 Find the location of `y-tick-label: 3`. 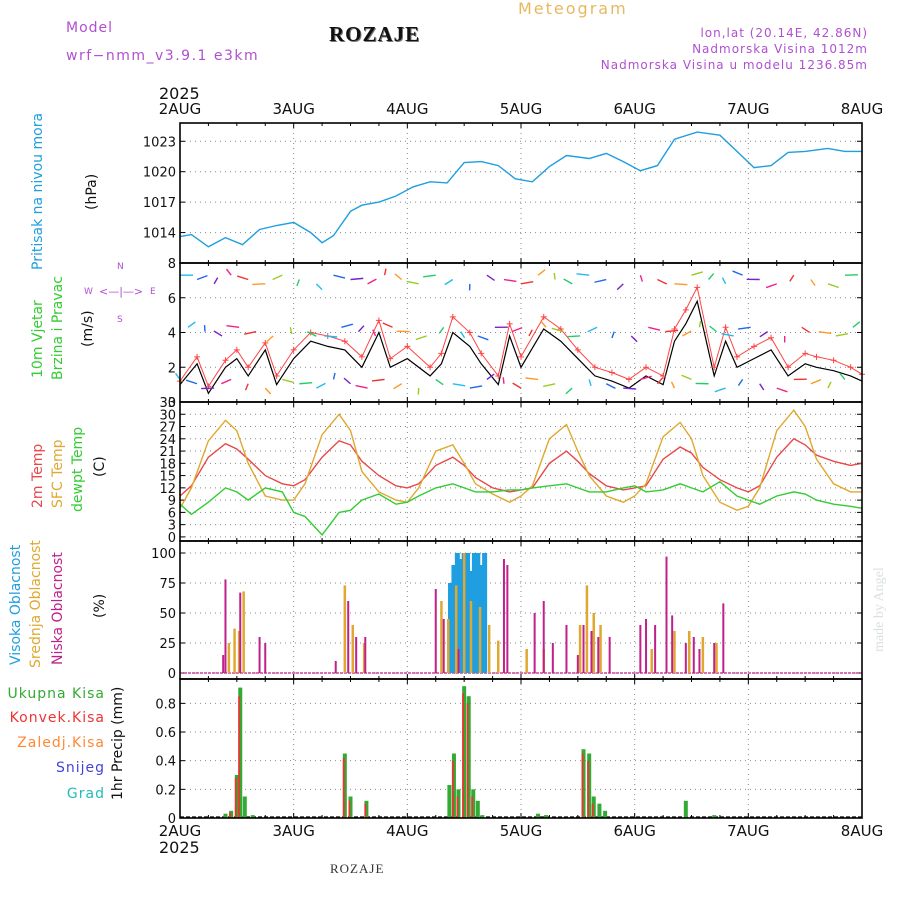

y-tick-label: 3 is located at coordinates (172, 526).